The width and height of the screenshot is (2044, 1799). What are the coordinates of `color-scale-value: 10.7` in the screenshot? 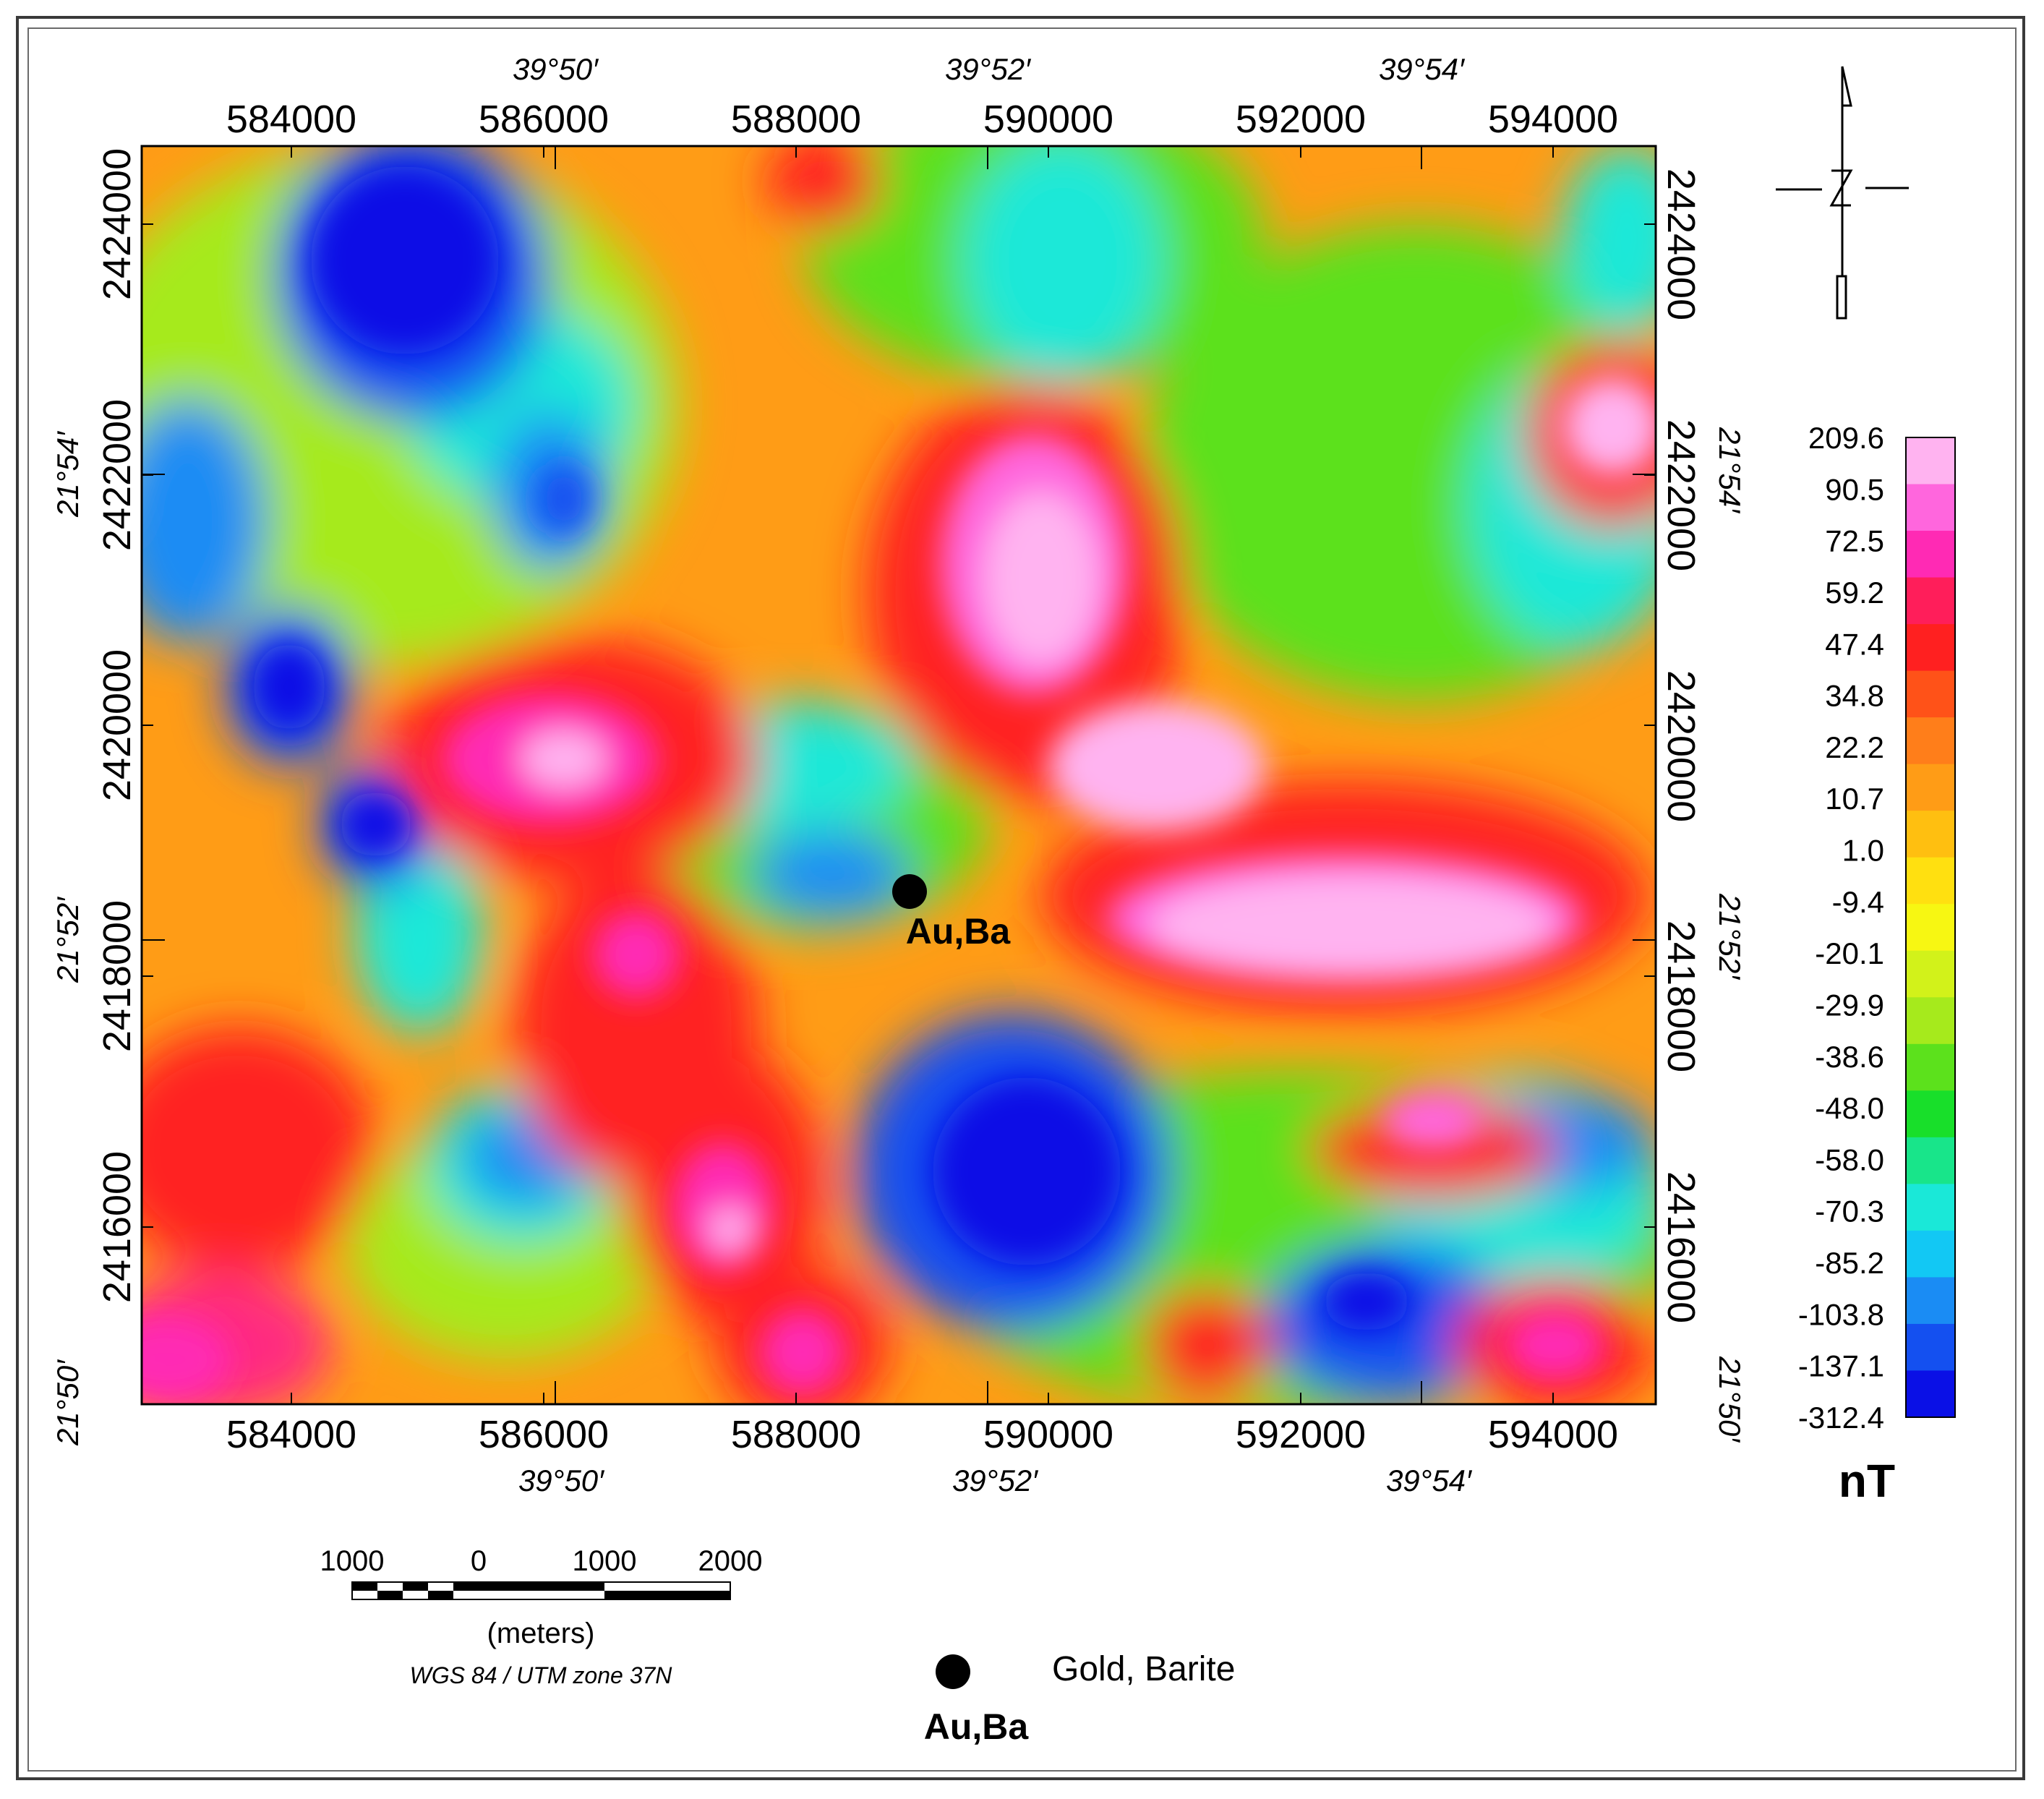 It's located at (1854, 799).